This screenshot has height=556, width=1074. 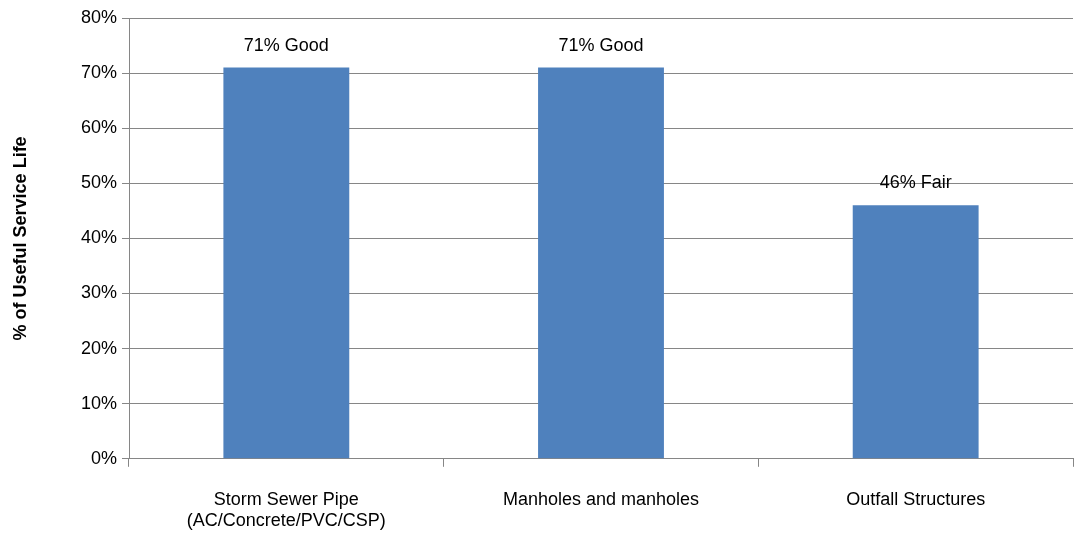 What do you see at coordinates (601, 498) in the screenshot?
I see `x-tick-label: Manholes and manholes` at bounding box center [601, 498].